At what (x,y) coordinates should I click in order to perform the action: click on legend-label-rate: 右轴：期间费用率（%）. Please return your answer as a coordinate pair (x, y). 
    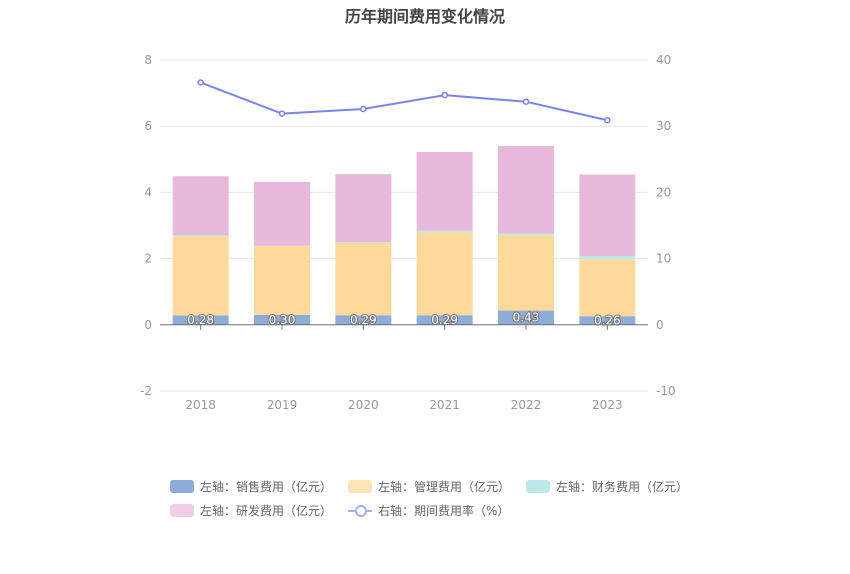
    Looking at the image, I should click on (444, 510).